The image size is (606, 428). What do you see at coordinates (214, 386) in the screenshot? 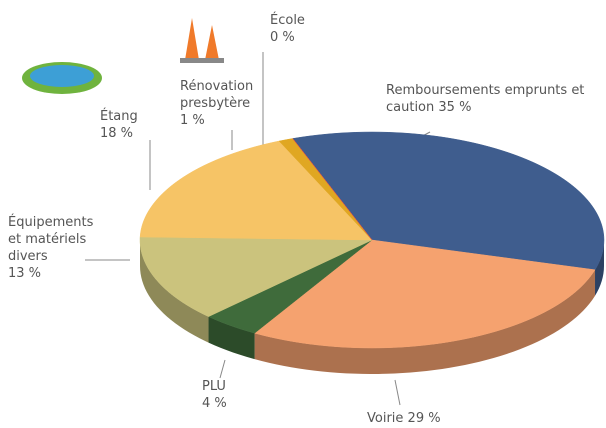
I see `category-name: PLU` at bounding box center [214, 386].